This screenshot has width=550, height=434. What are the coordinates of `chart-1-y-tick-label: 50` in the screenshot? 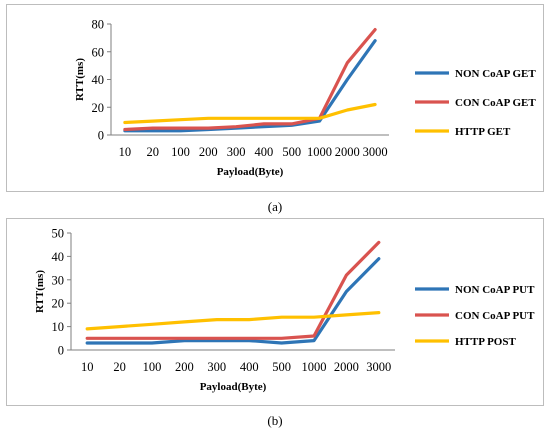 It's located at (58, 234).